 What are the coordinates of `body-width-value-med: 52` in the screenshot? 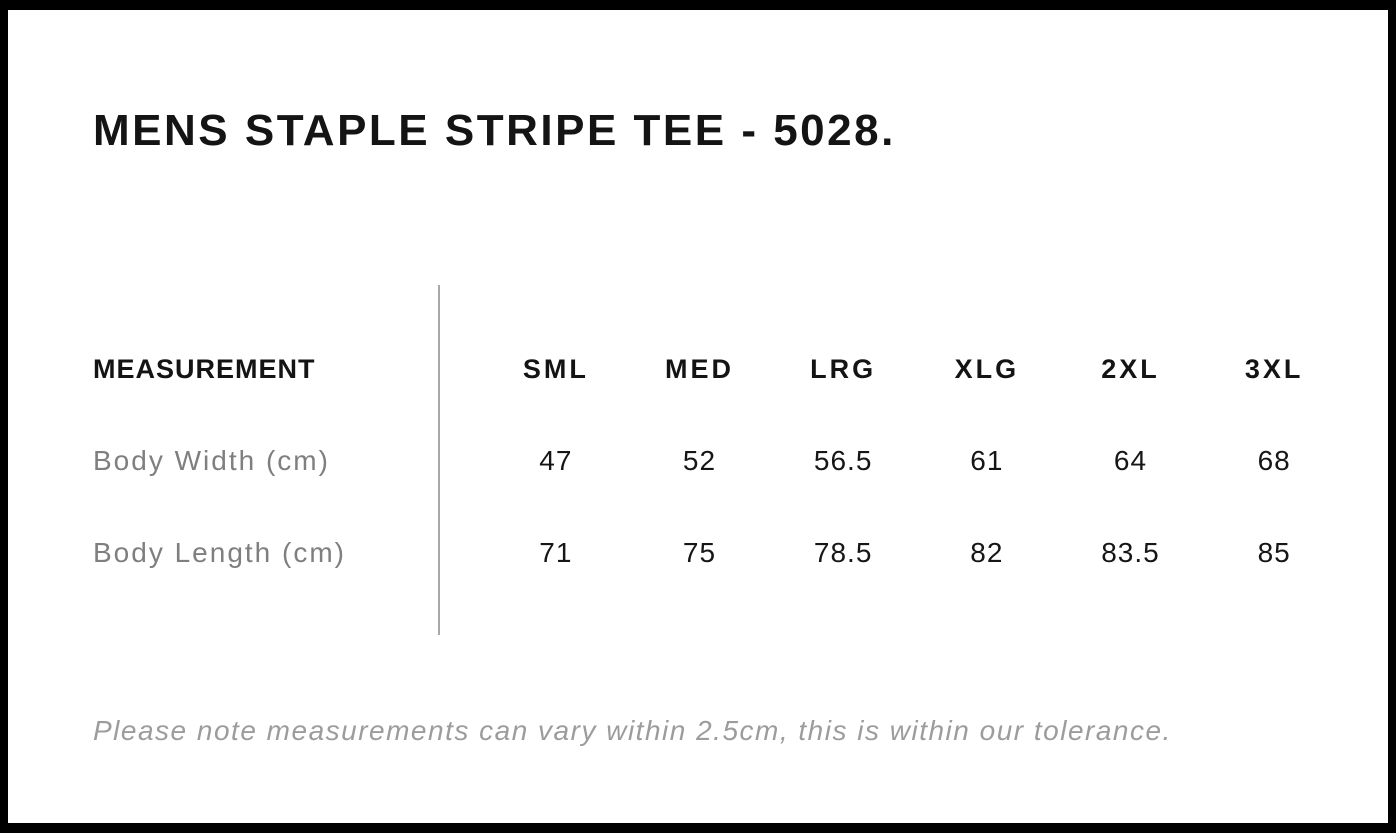 It's located at (699, 460).